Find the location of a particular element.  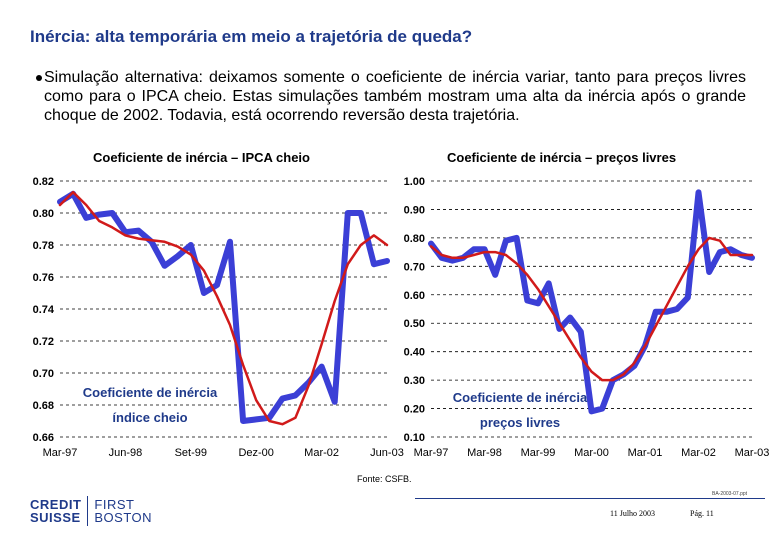

chart-2-y-tick-label: 0.40 is located at coordinates (414, 353).